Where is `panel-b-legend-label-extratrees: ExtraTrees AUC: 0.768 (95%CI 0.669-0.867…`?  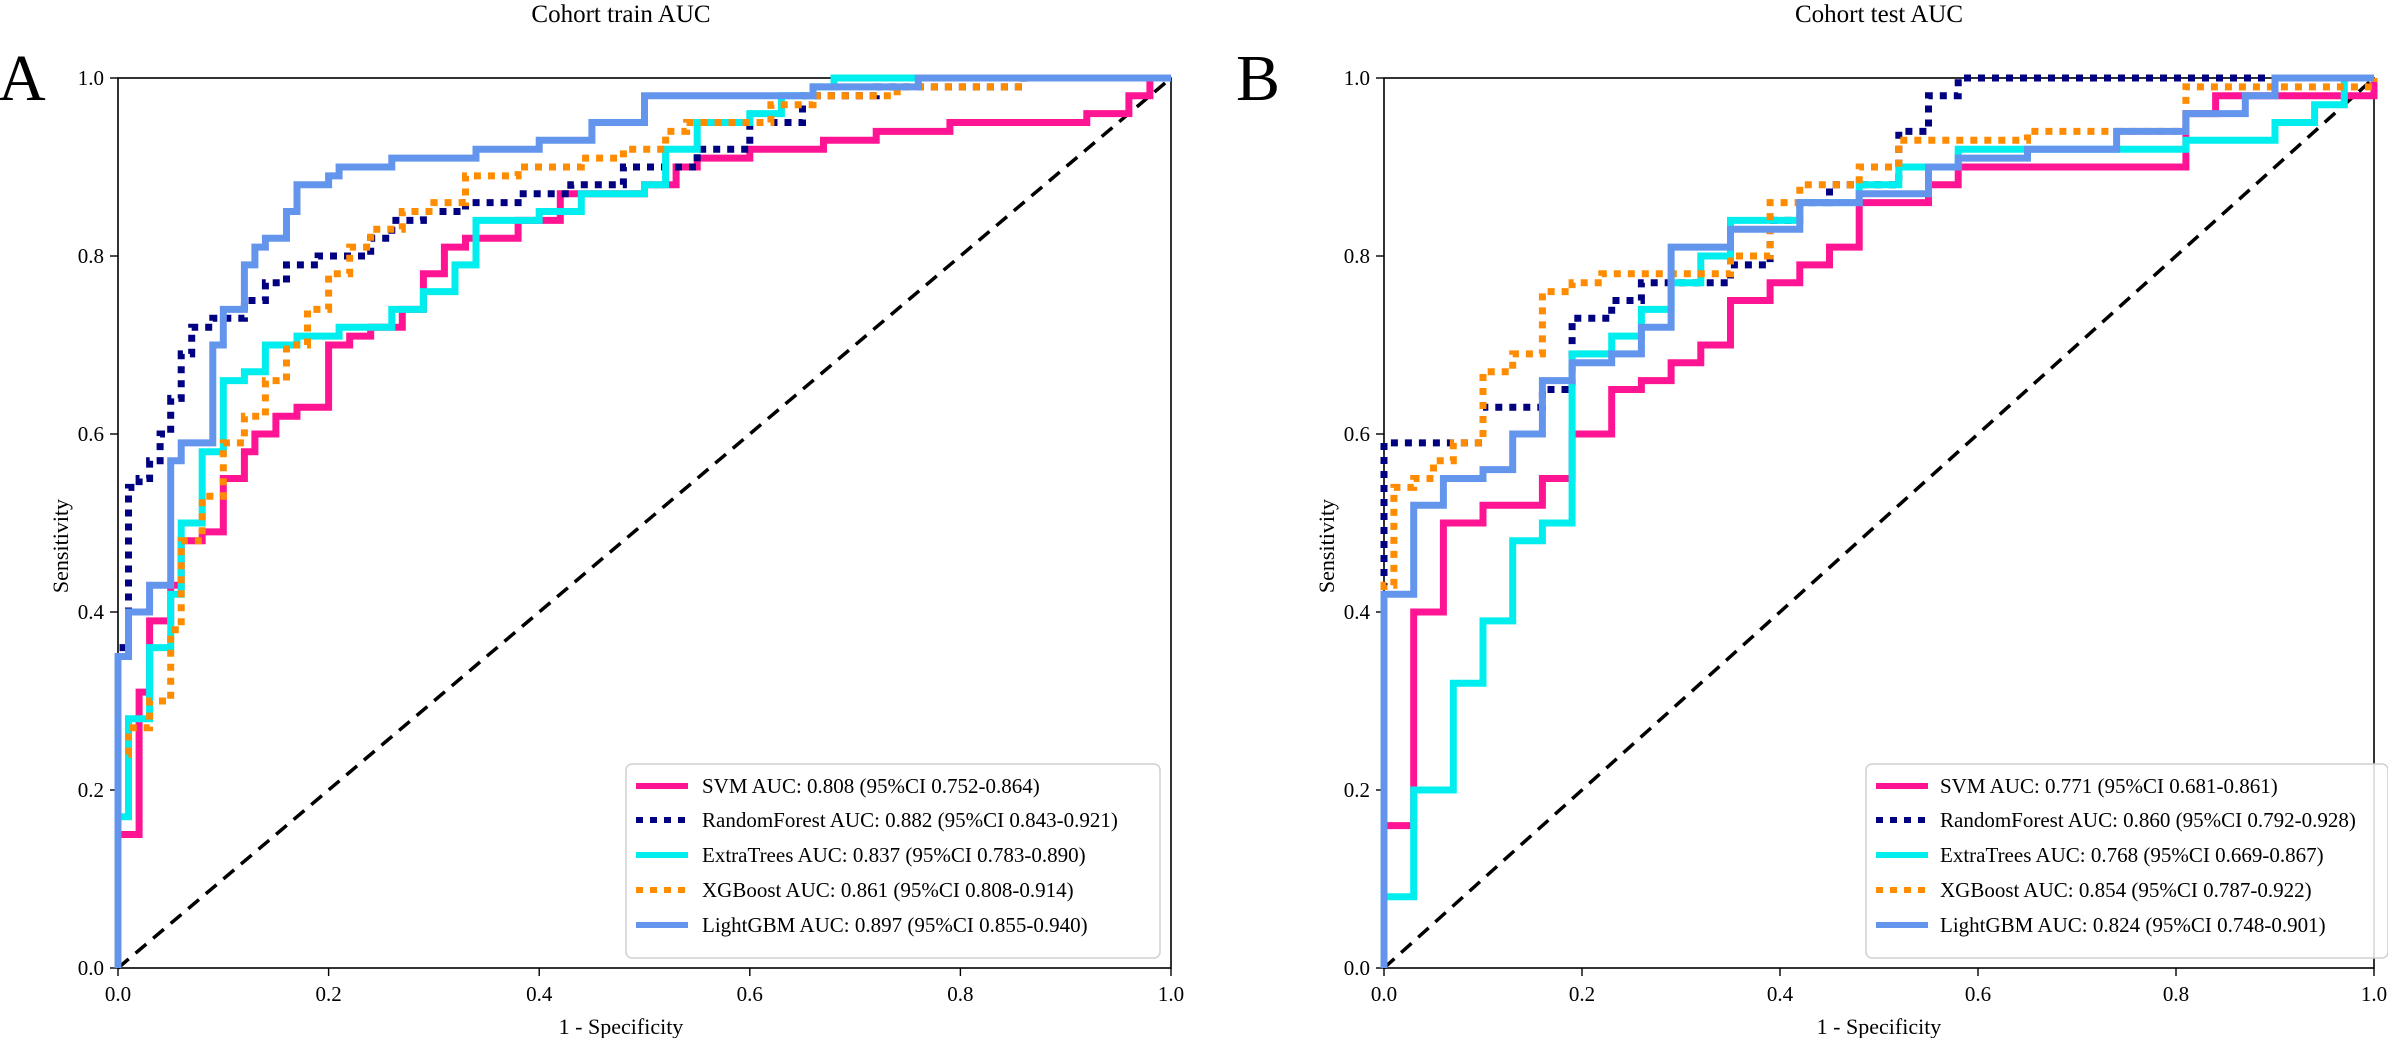
panel-b-legend-label-extratrees: ExtraTrees AUC: 0.768 (95%CI 0.669-0.867… is located at coordinates (2132, 855).